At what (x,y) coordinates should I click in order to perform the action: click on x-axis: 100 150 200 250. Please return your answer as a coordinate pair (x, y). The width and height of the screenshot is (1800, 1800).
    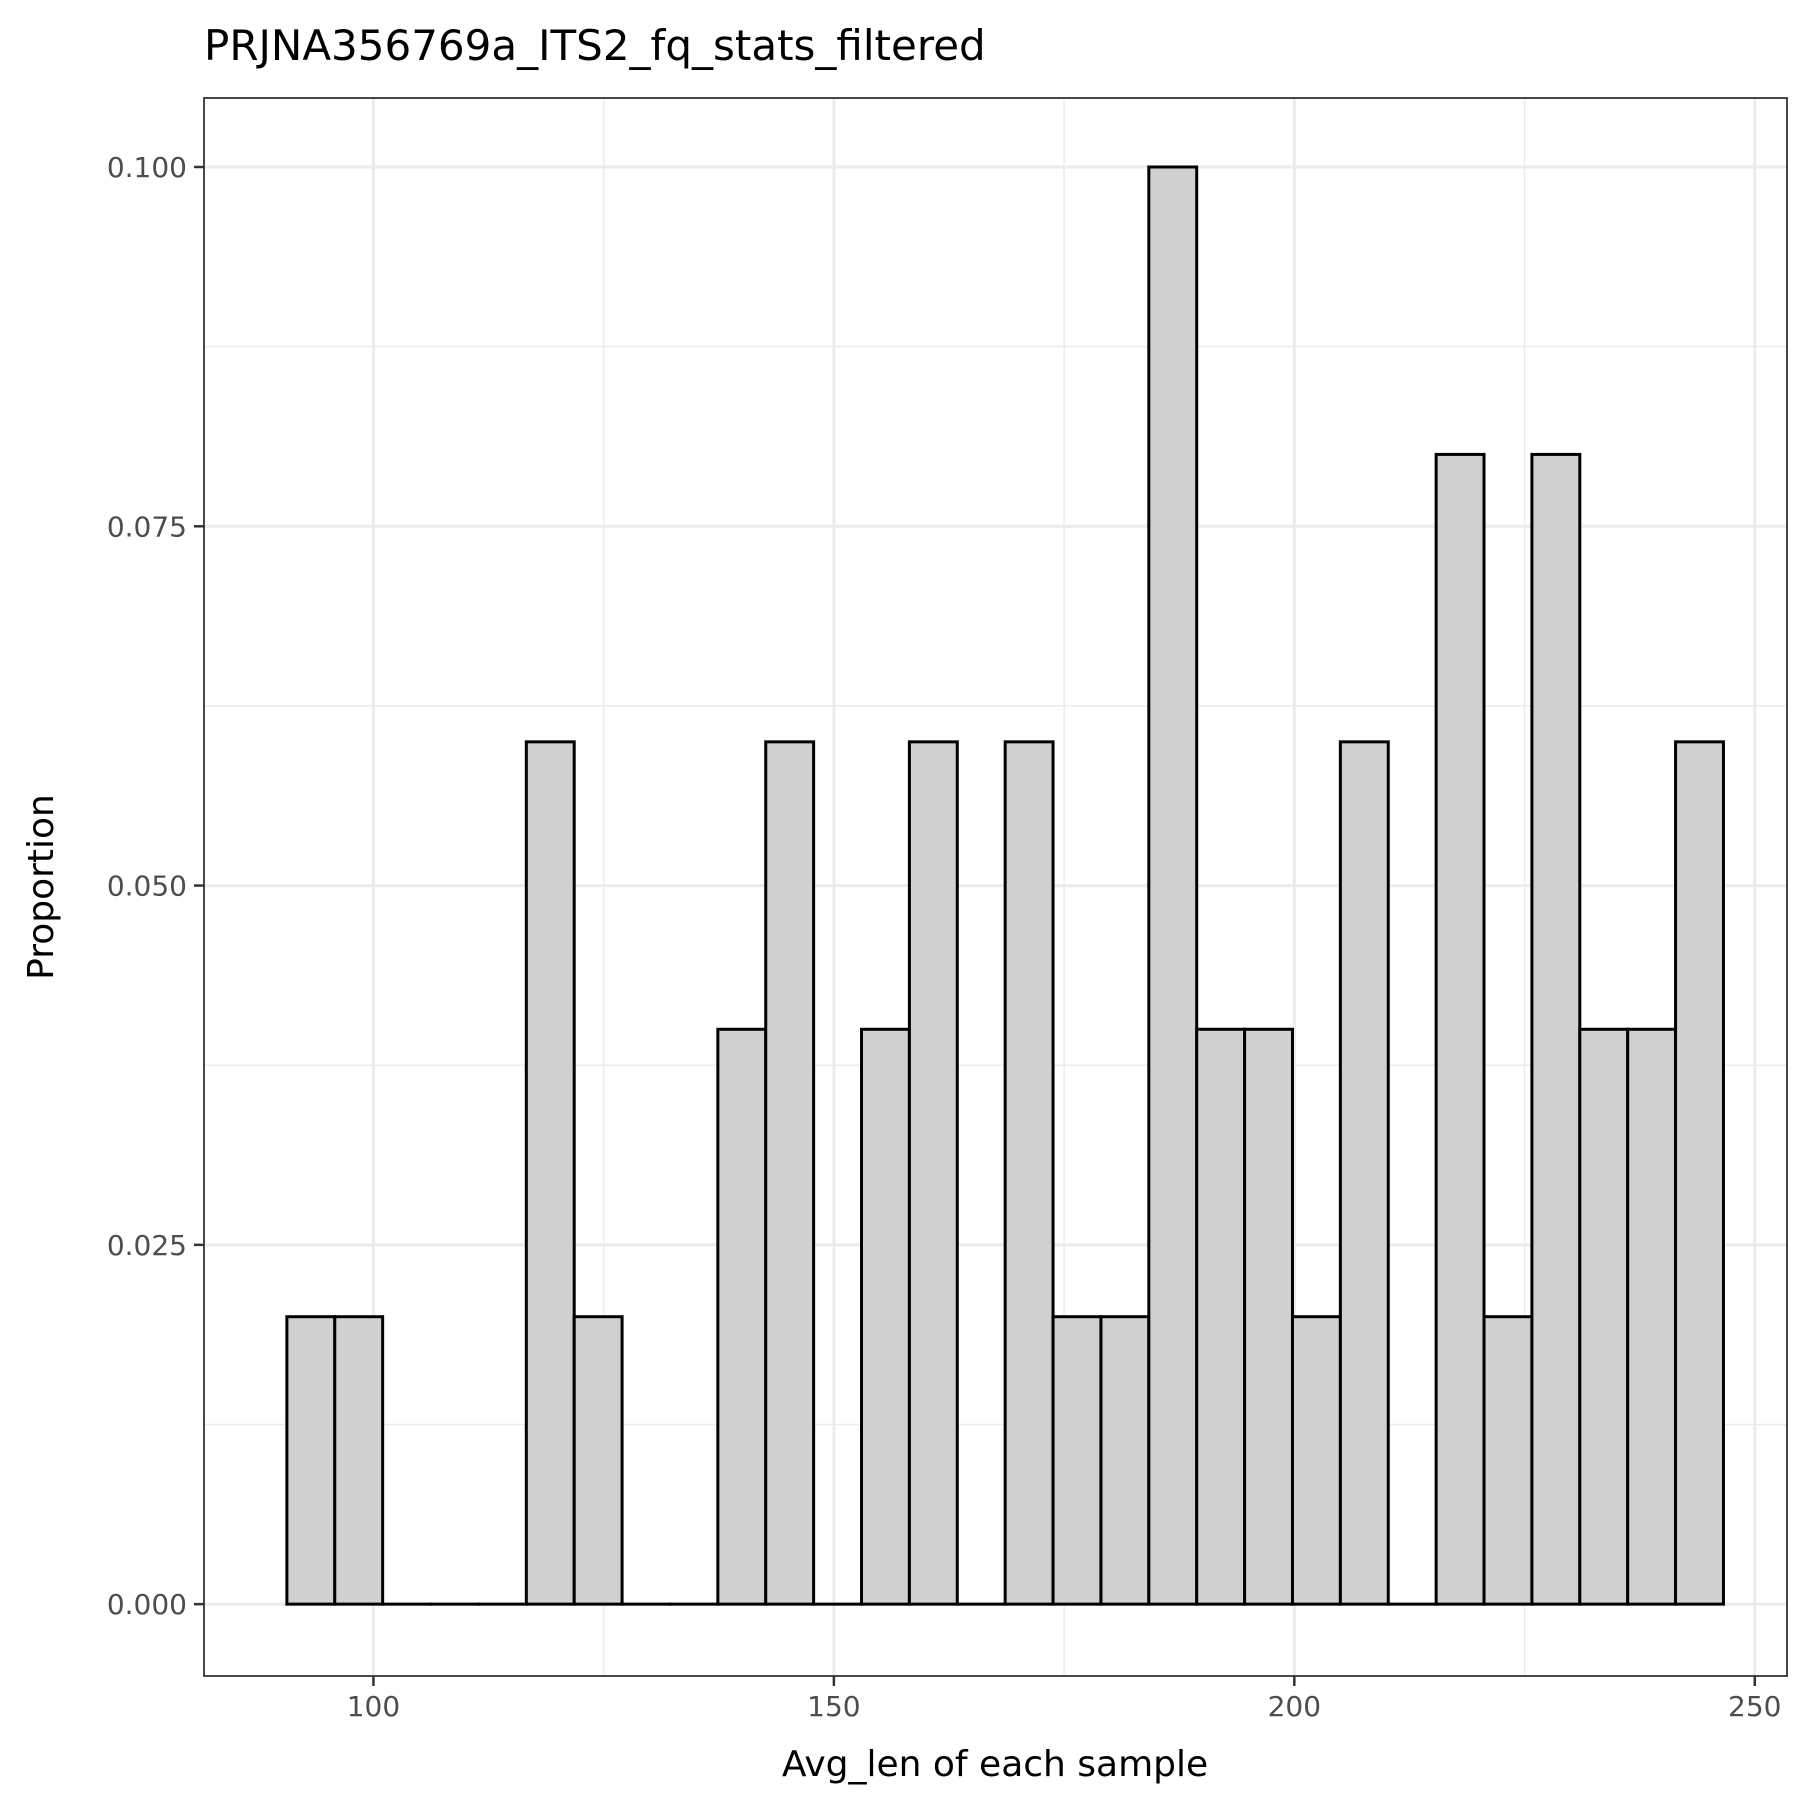
    Looking at the image, I should click on (1064, 1699).